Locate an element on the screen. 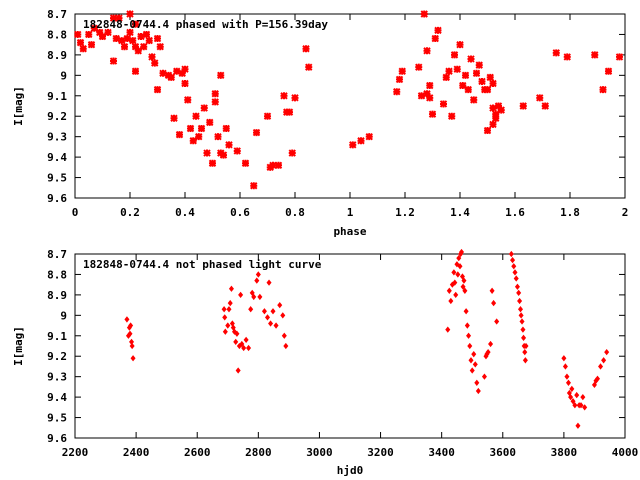  phased-x-axis-label: phase is located at coordinates (349, 231).